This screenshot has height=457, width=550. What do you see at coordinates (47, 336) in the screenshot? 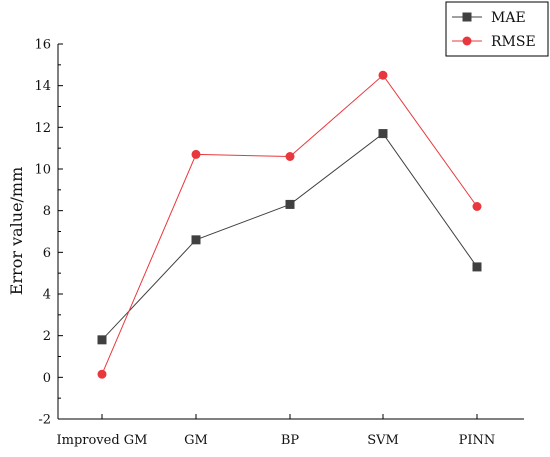
I see `y-tick-label: 2` at bounding box center [47, 336].